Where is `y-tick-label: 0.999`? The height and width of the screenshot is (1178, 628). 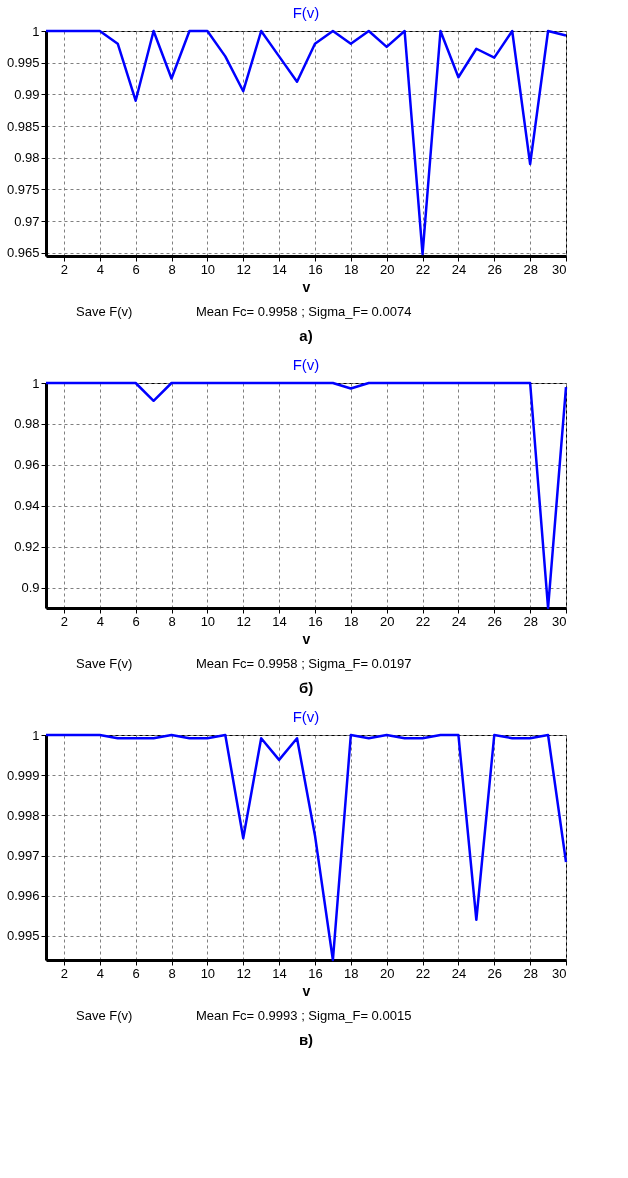 y-tick-label: 0.999 is located at coordinates (23, 775).